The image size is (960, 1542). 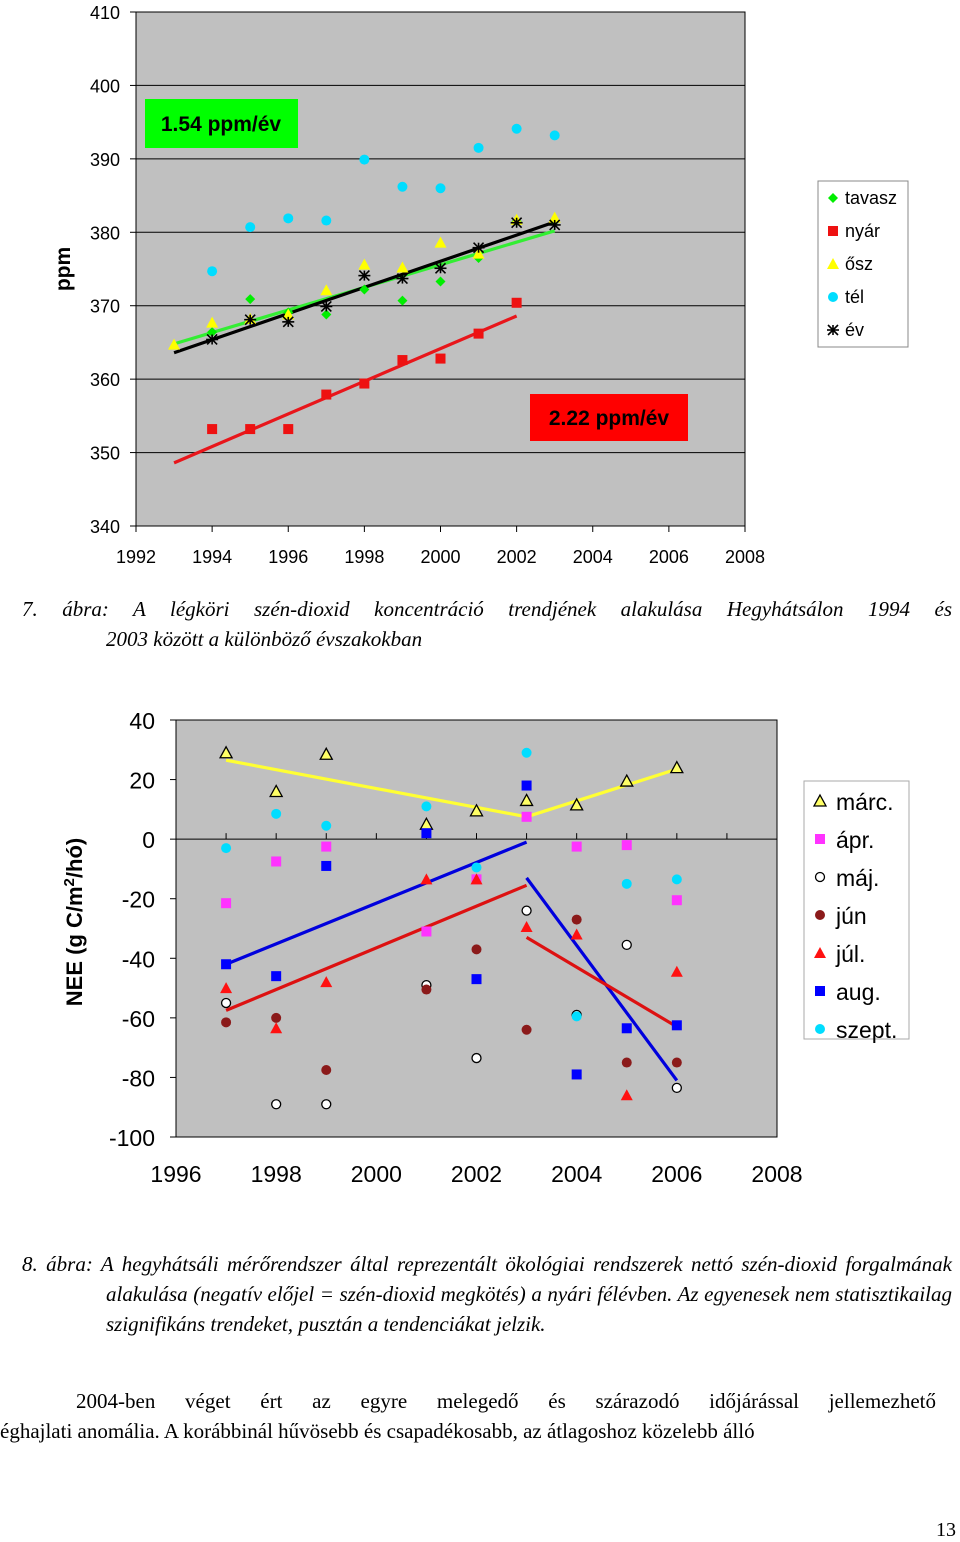 I want to click on y-tick-label: -80, so click(x=138, y=1078).